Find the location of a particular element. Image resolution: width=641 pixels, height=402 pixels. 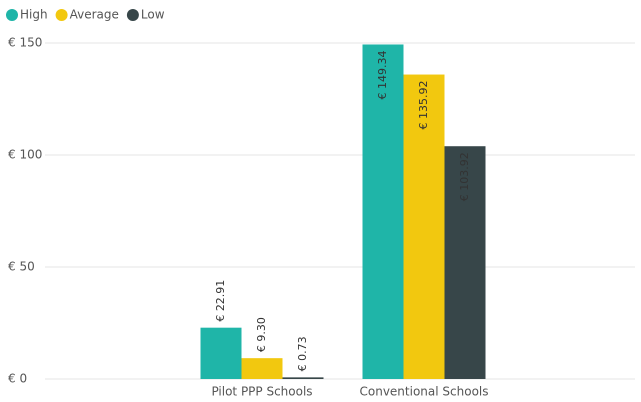

legend-label: Average is located at coordinates (94, 15).